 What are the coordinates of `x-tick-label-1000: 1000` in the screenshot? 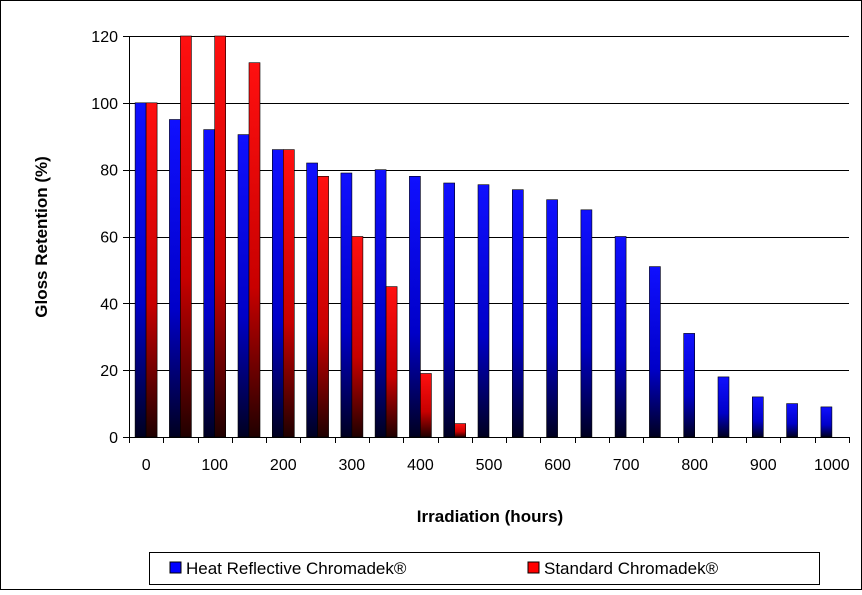 It's located at (832, 465).